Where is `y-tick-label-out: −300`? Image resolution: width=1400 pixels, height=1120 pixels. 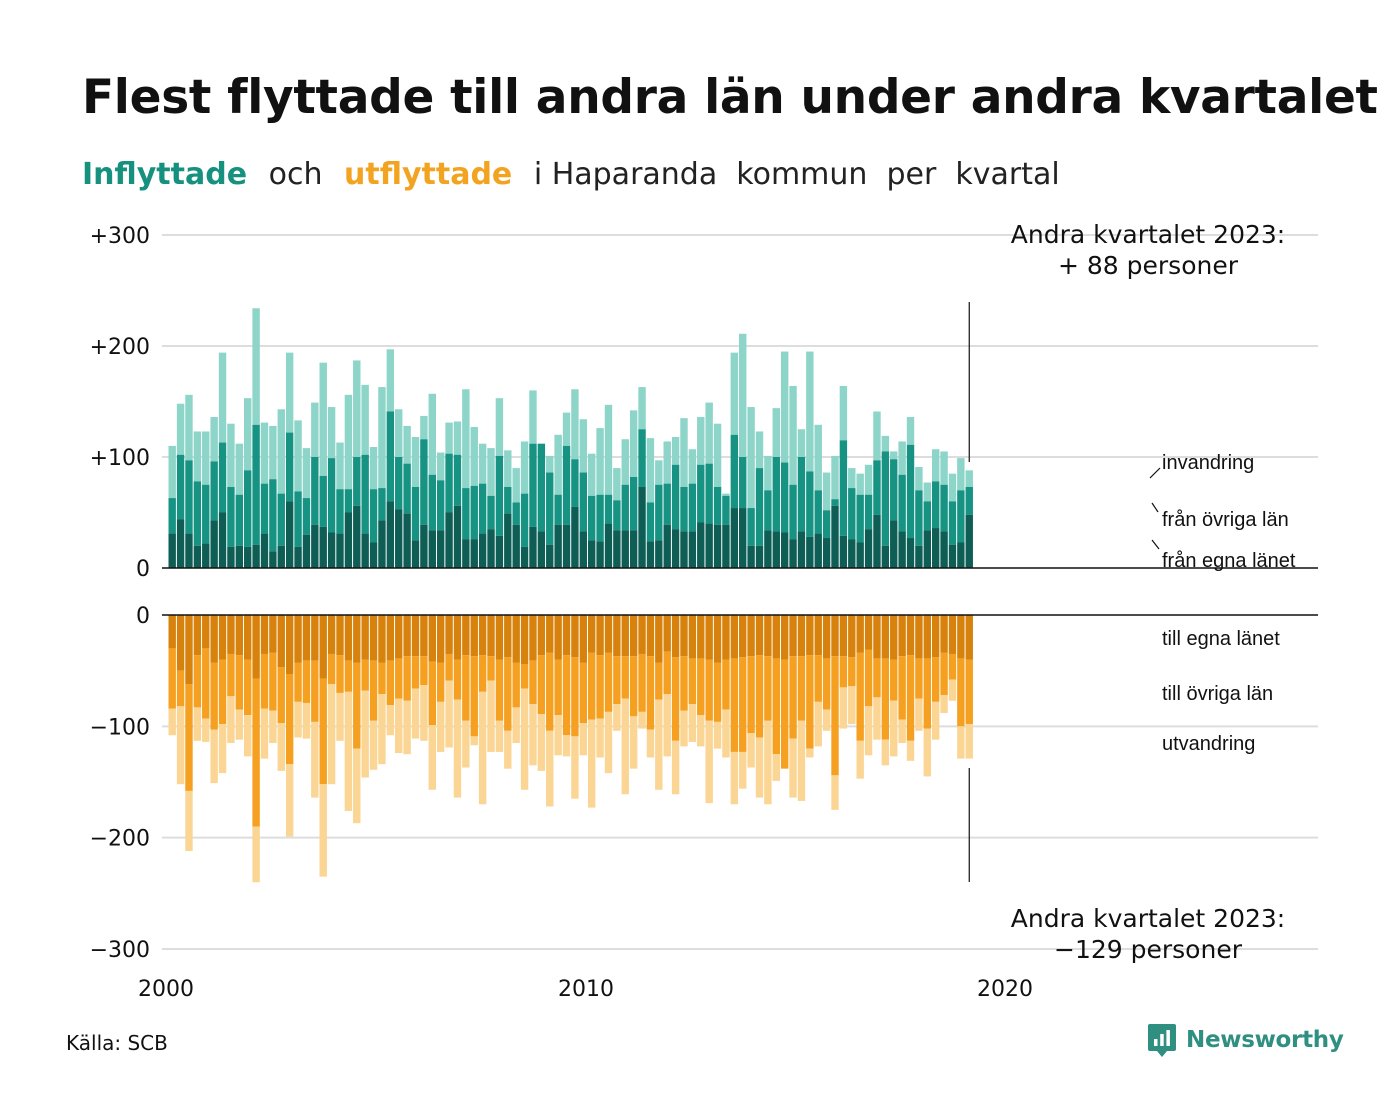 y-tick-label-out: −300 is located at coordinates (120, 950).